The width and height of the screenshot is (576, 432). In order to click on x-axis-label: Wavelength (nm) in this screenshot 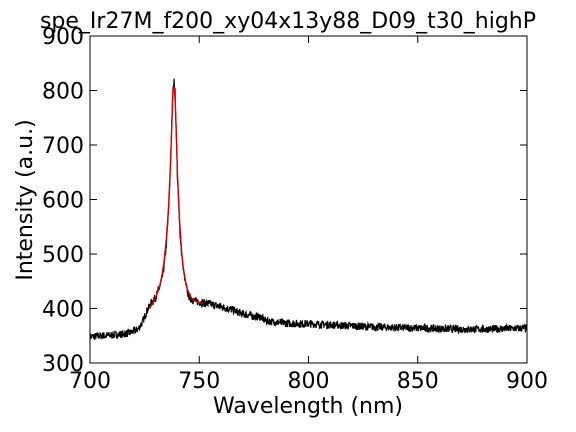, I will do `click(308, 406)`.